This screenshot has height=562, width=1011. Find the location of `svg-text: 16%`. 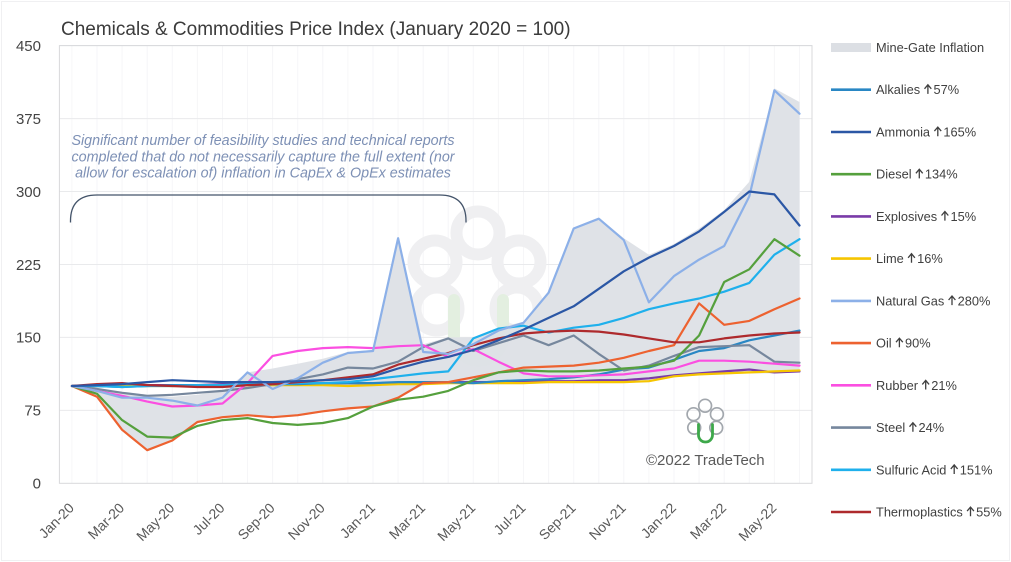

svg-text: 16% is located at coordinates (930, 258).